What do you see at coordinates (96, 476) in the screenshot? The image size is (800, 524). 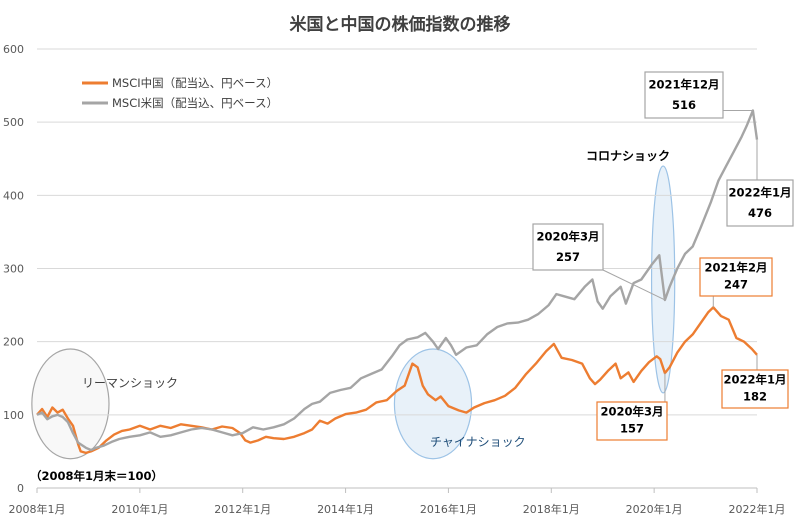 I see `annotation-label: （2008年1月末＝100）` at bounding box center [96, 476].